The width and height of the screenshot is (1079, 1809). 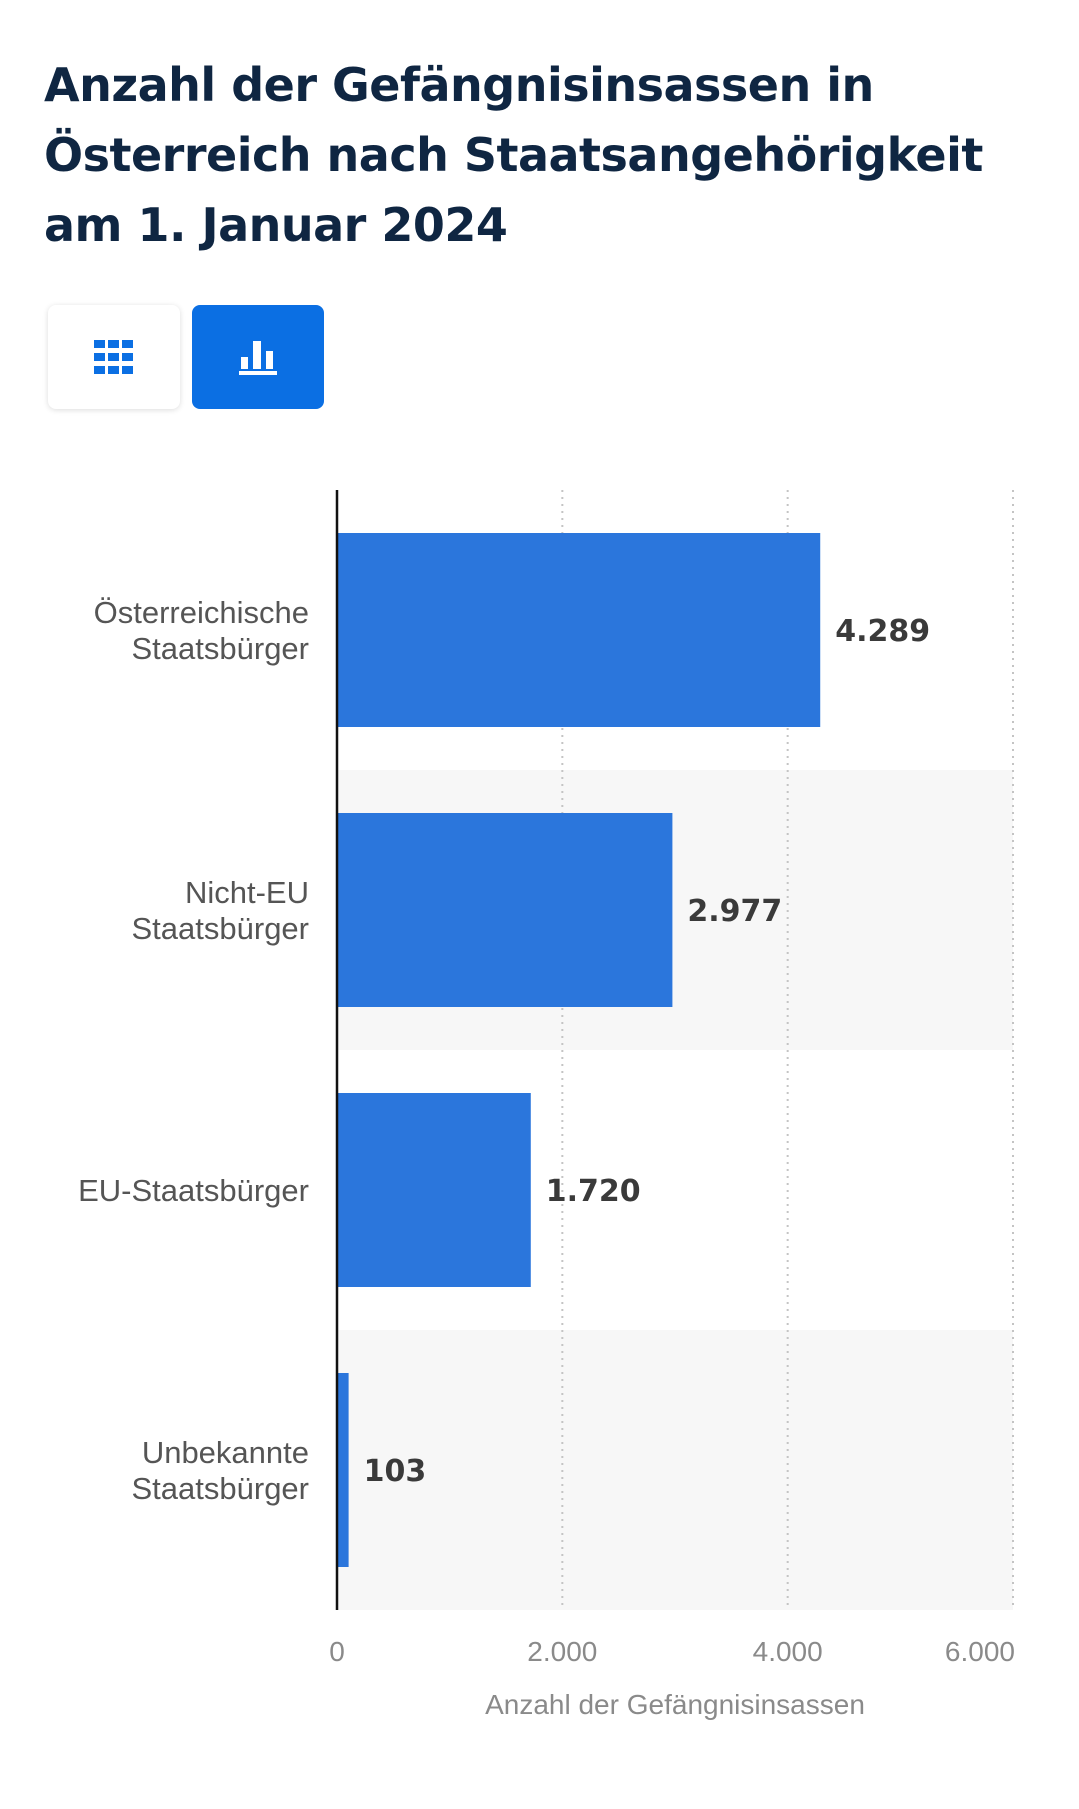 What do you see at coordinates (675, 1470) in the screenshot?
I see `row-band` at bounding box center [675, 1470].